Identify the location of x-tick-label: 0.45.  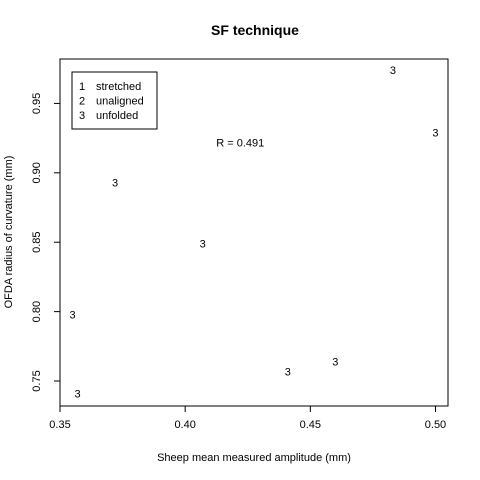
(310, 425).